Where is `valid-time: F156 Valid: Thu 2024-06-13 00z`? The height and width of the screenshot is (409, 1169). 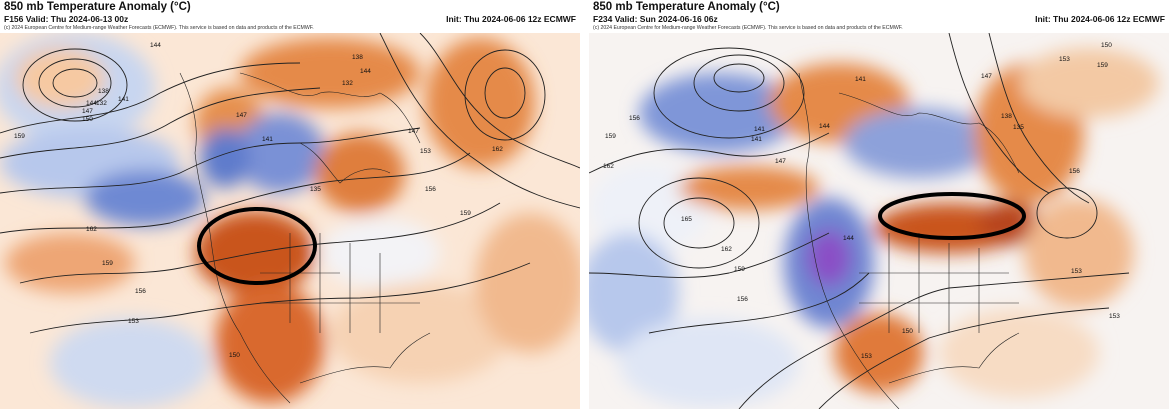
valid-time: F156 Valid: Thu 2024-06-13 00z is located at coordinates (66, 19).